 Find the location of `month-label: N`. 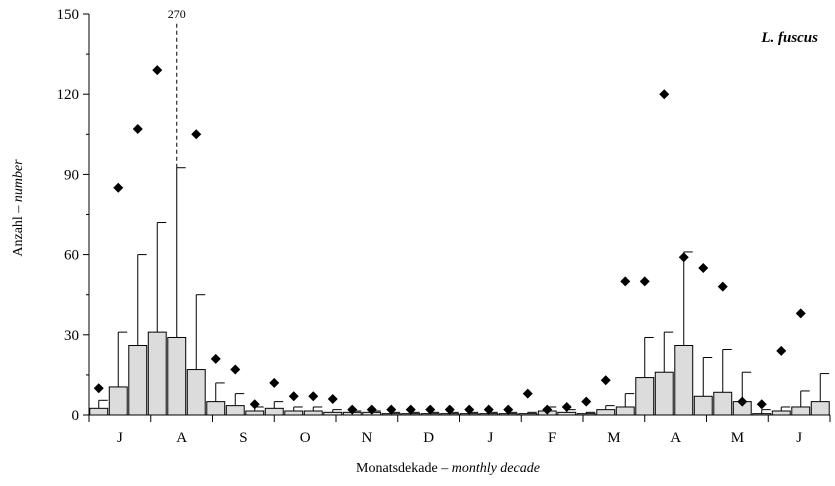

month-label: N is located at coordinates (366, 438).